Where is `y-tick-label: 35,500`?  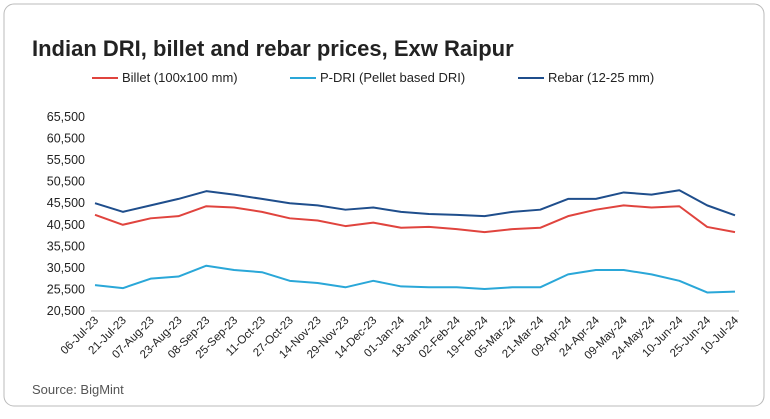
y-tick-label: 35,500 is located at coordinates (66, 246).